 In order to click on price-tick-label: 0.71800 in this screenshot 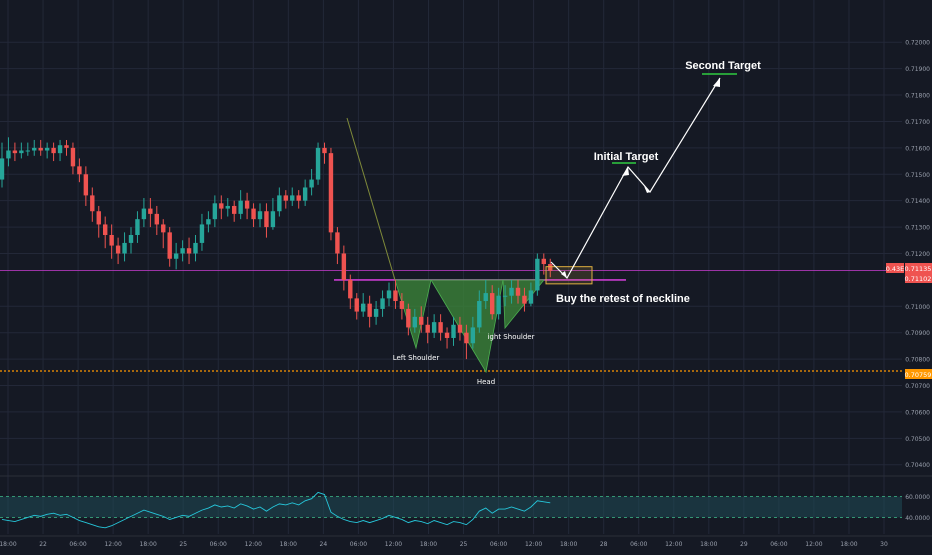, I will do `click(917, 96)`.